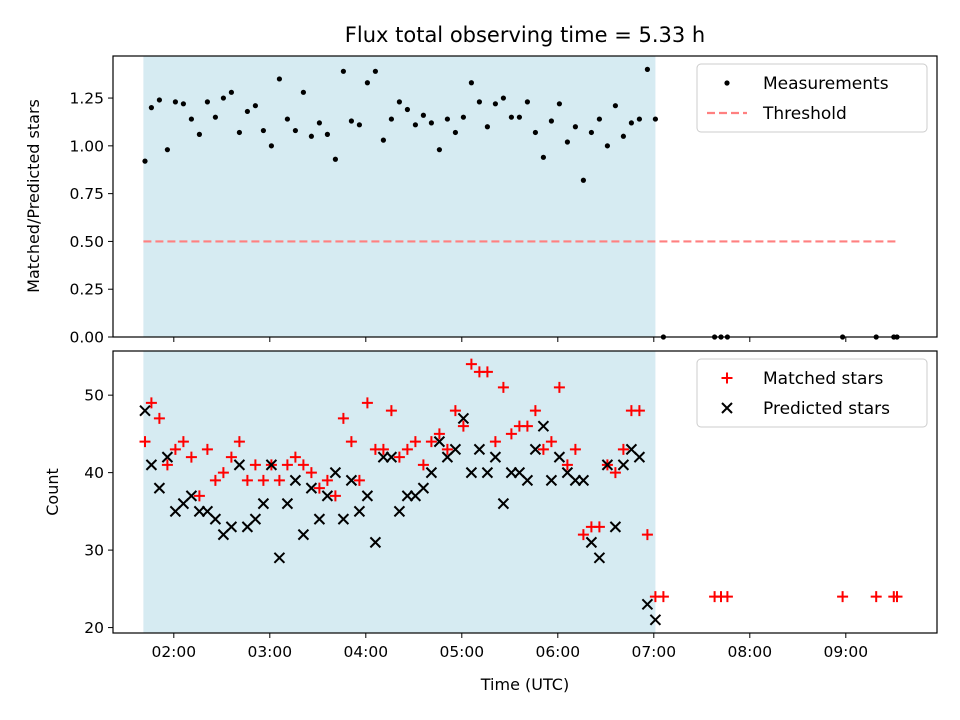 The height and width of the screenshot is (720, 960). Describe the element at coordinates (826, 84) in the screenshot. I see `legend-label: Measurements` at that location.